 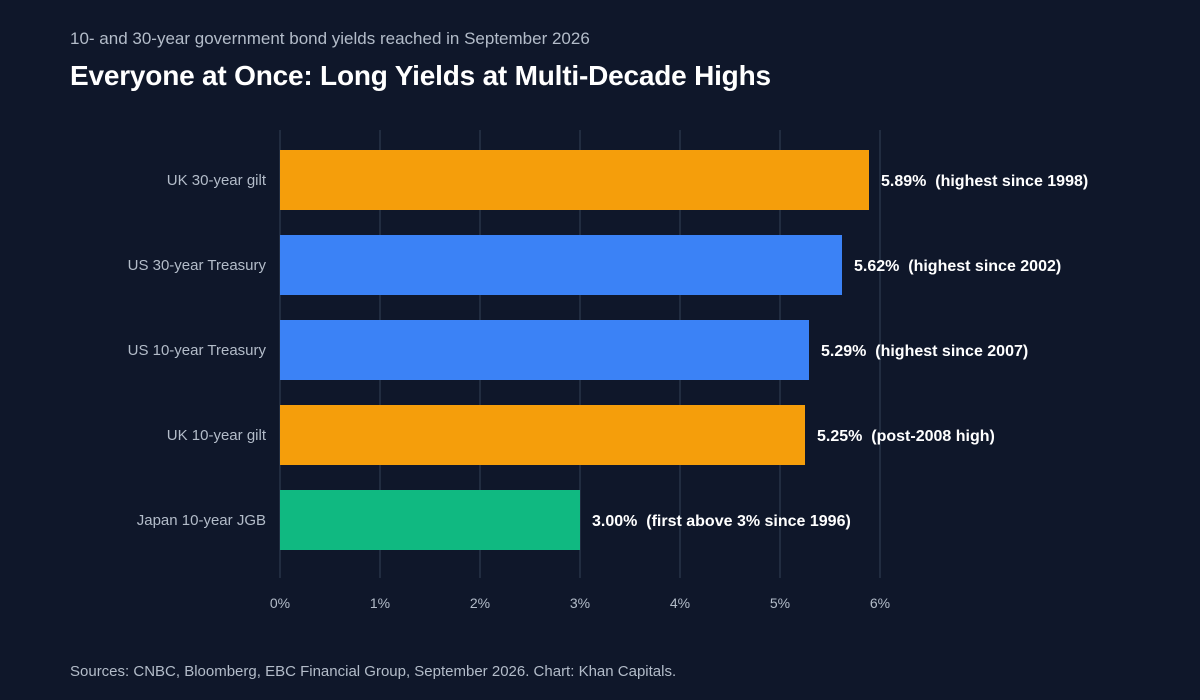 What do you see at coordinates (906, 436) in the screenshot?
I see `data-label: 5.25% (post-2008 high)` at bounding box center [906, 436].